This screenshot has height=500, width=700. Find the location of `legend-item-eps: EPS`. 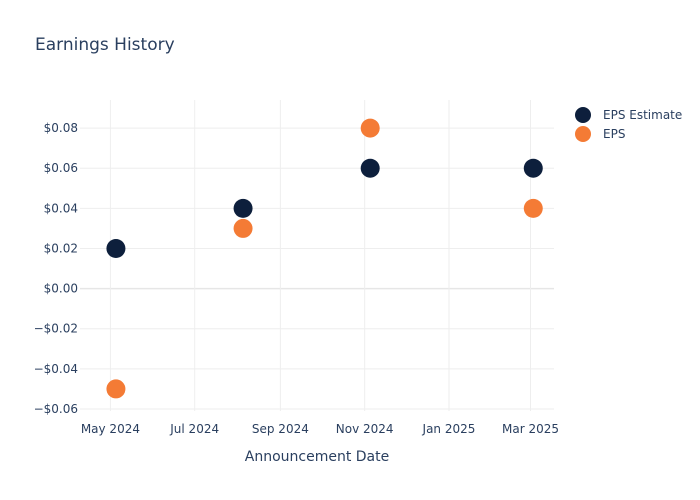

legend-item-eps: EPS is located at coordinates (600, 134).